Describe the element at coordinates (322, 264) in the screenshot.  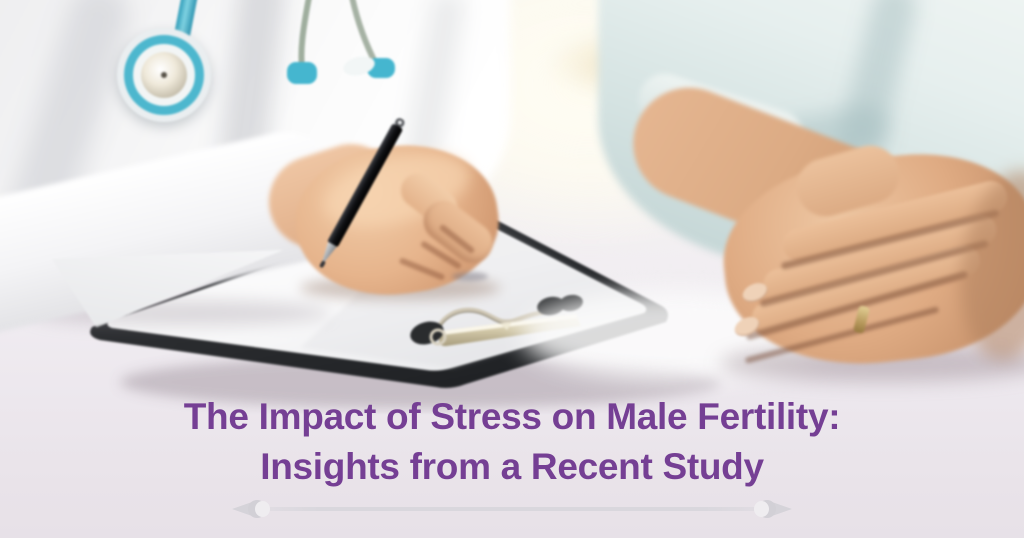
I see `pen-nib` at that location.